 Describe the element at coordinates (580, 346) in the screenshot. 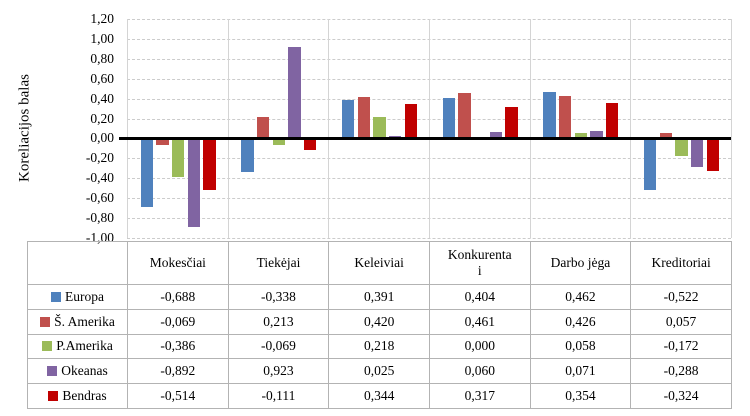

I see `value-cell: 0,058` at that location.